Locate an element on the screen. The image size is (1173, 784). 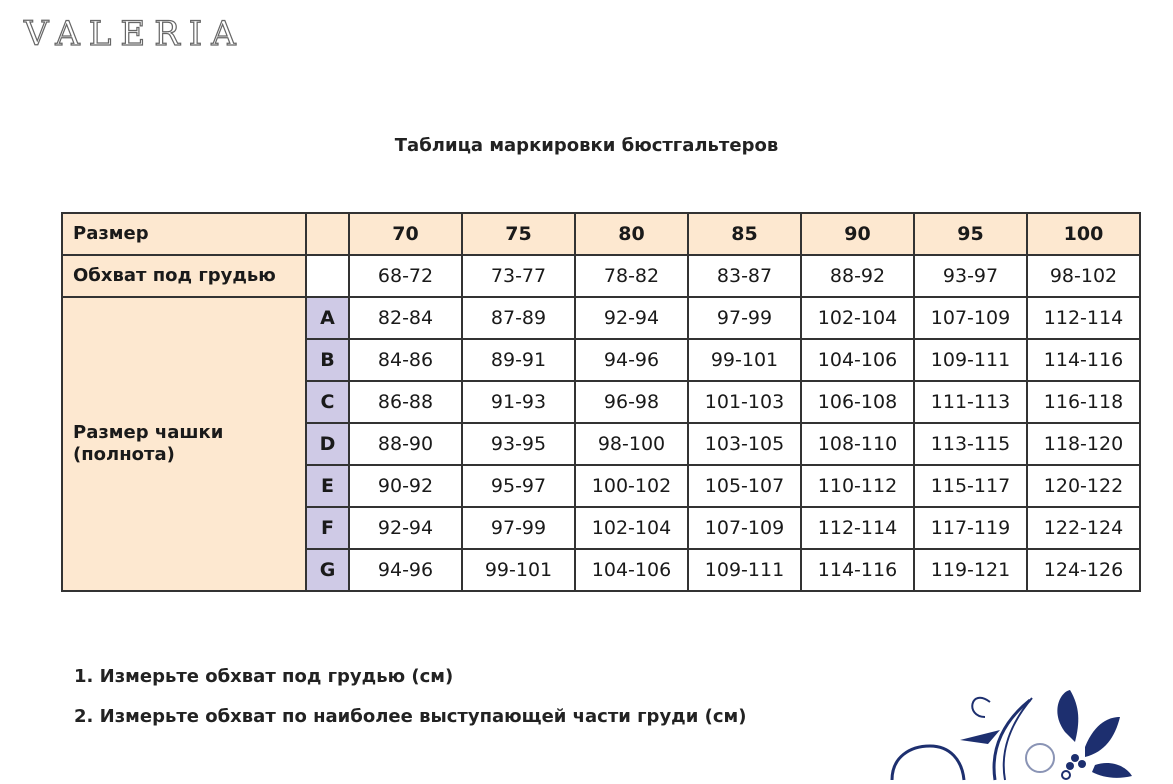
cup-letter: A is located at coordinates (327, 318).